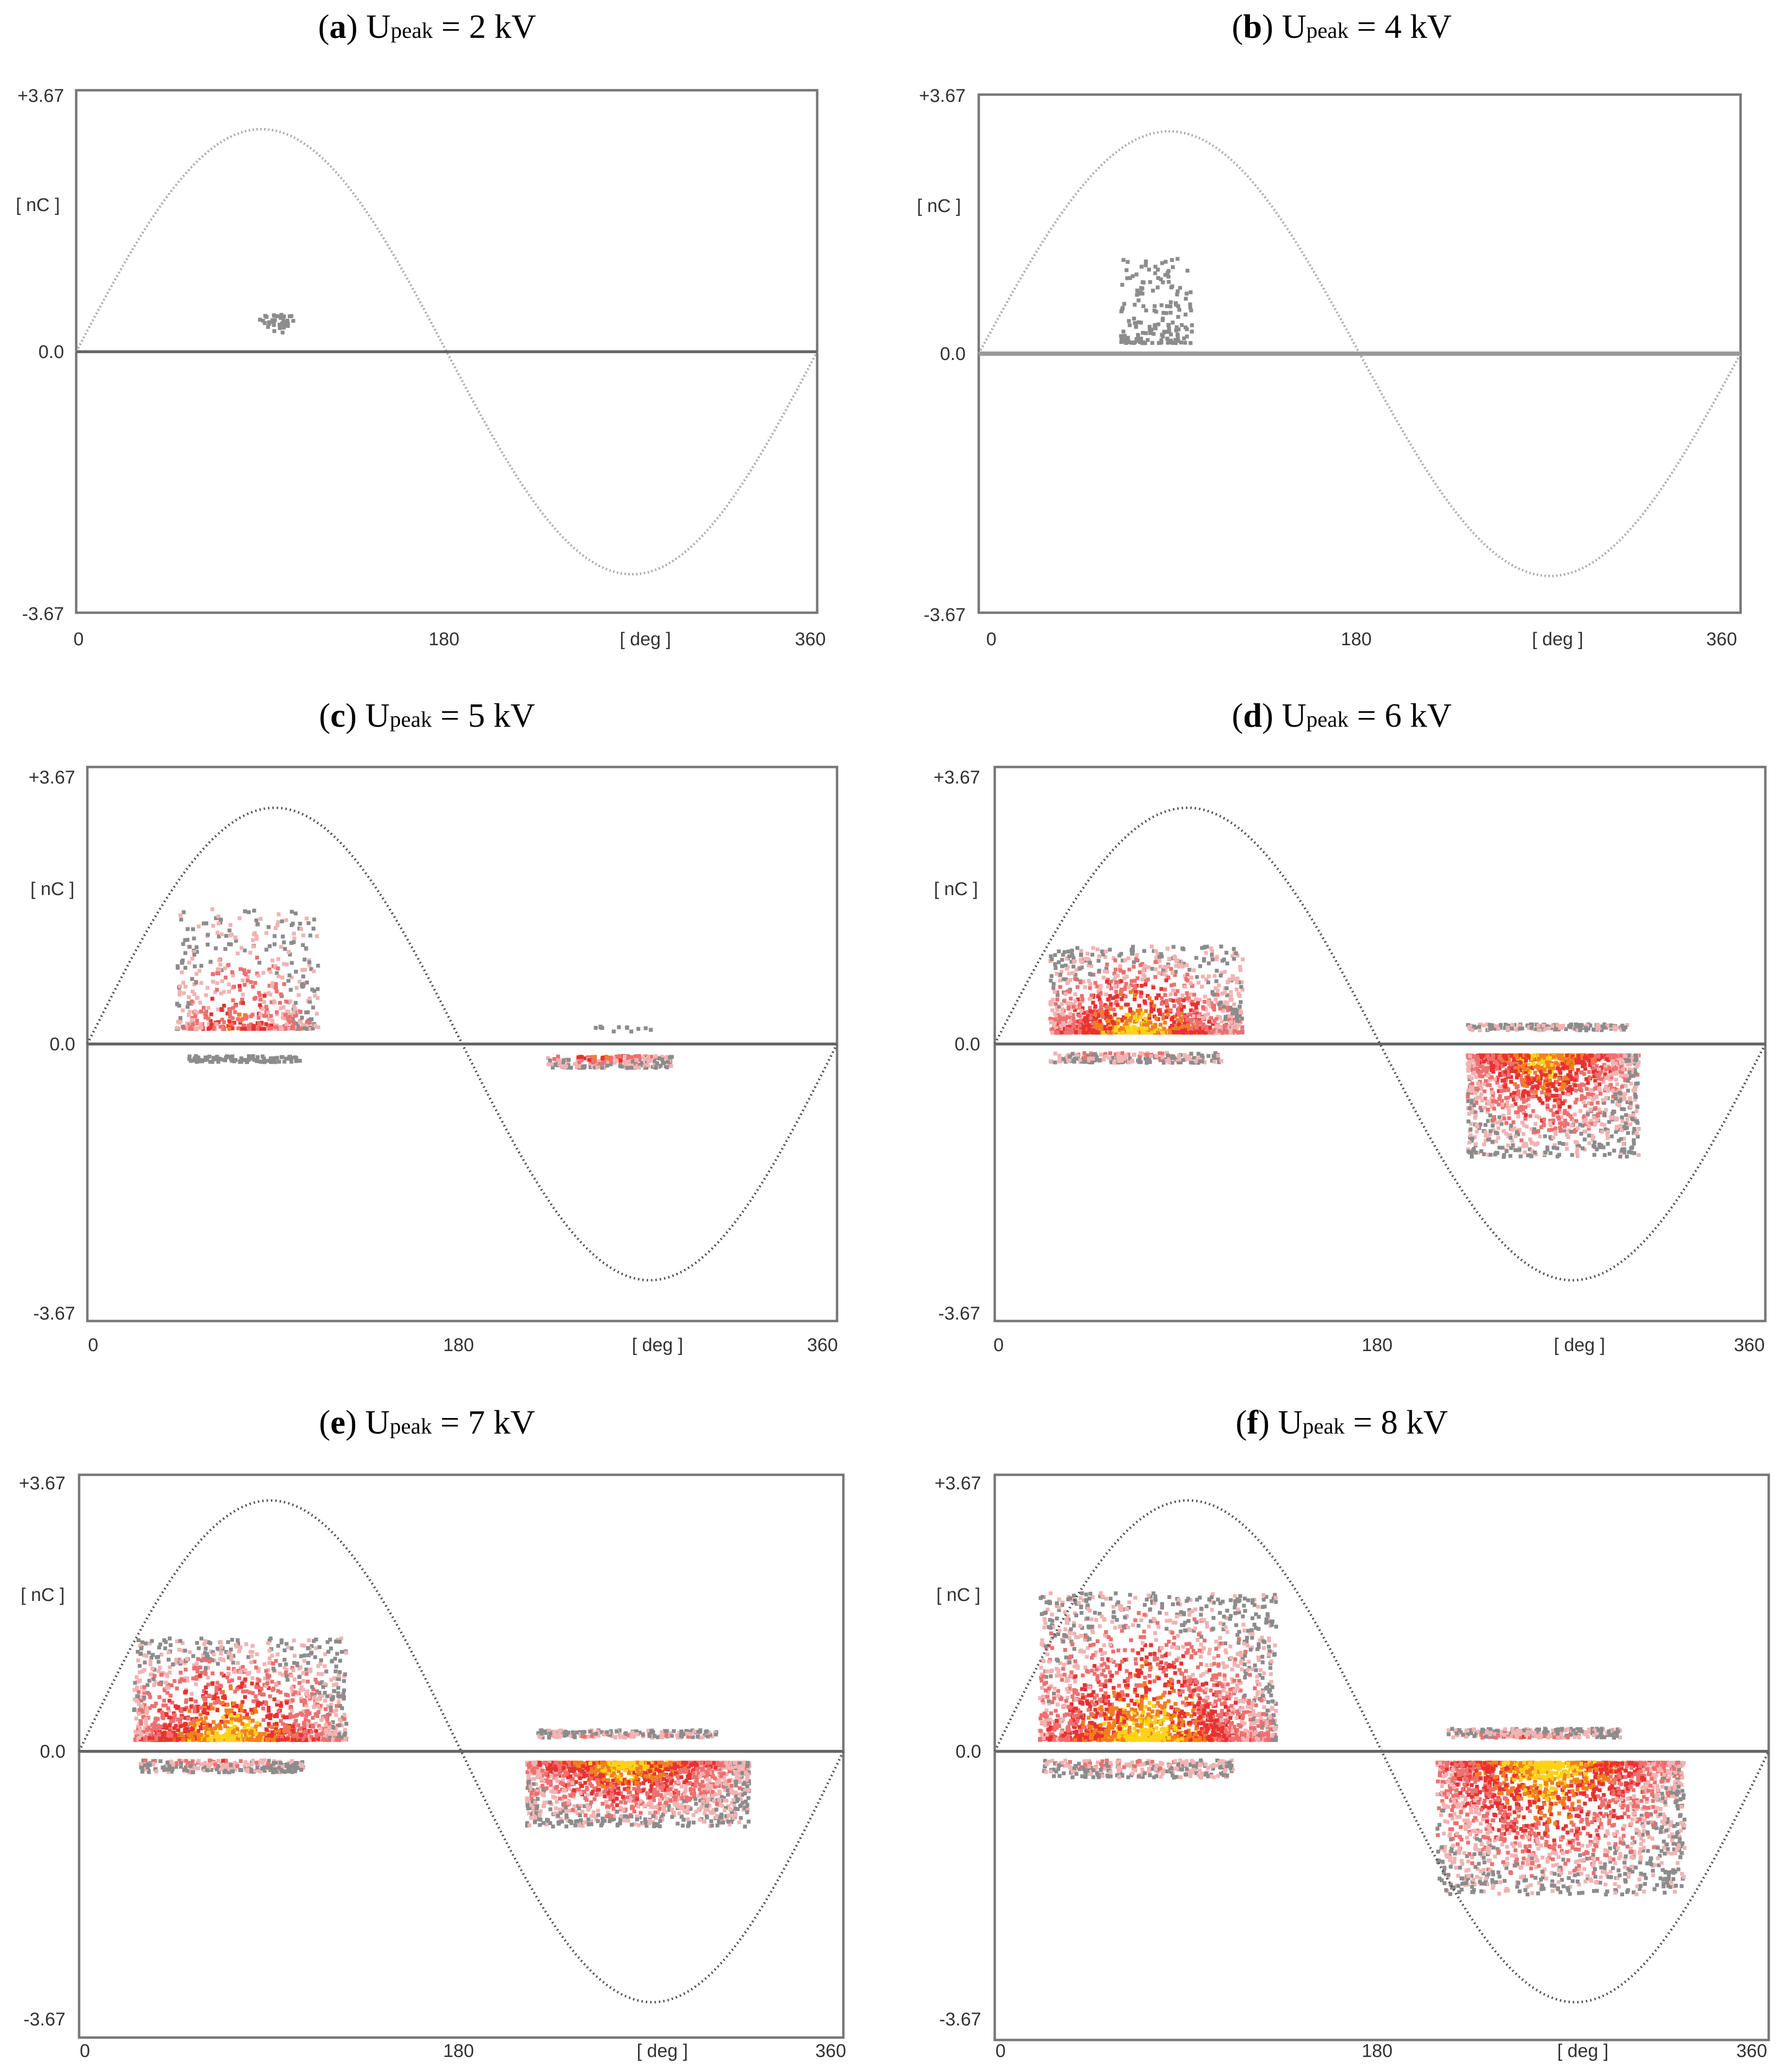  I want to click on panel-b-title-rest: = 4 kV, so click(1400, 27).